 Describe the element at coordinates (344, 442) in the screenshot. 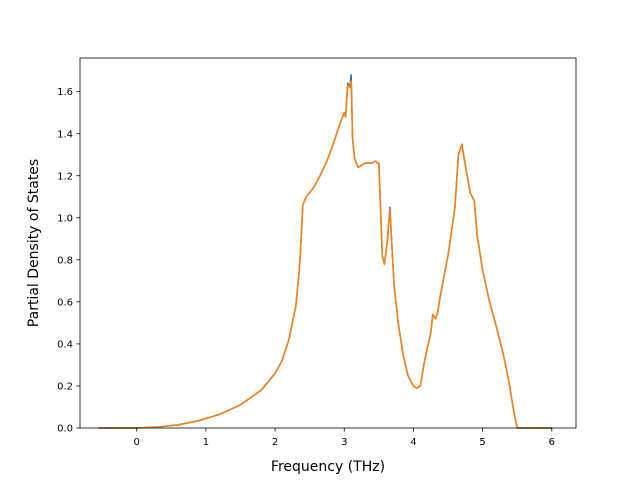

I see `x-tick-label: 3` at that location.